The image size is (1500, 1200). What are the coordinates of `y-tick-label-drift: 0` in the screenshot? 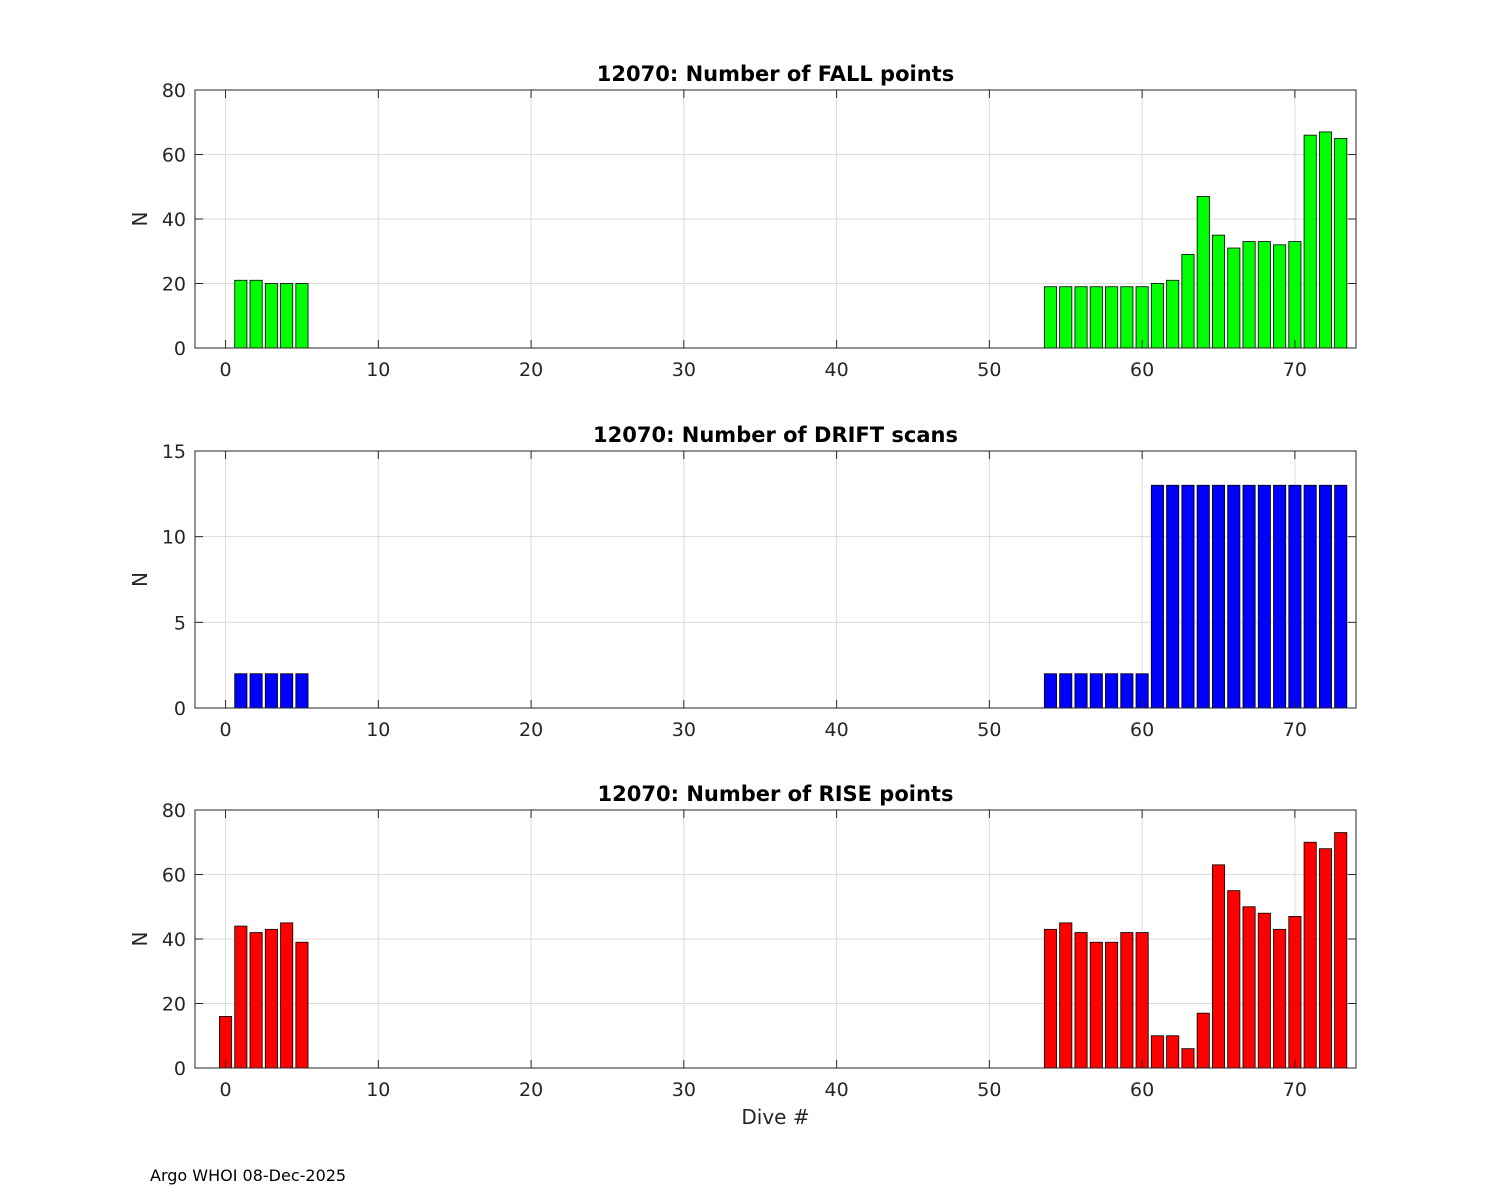 It's located at (180, 709).